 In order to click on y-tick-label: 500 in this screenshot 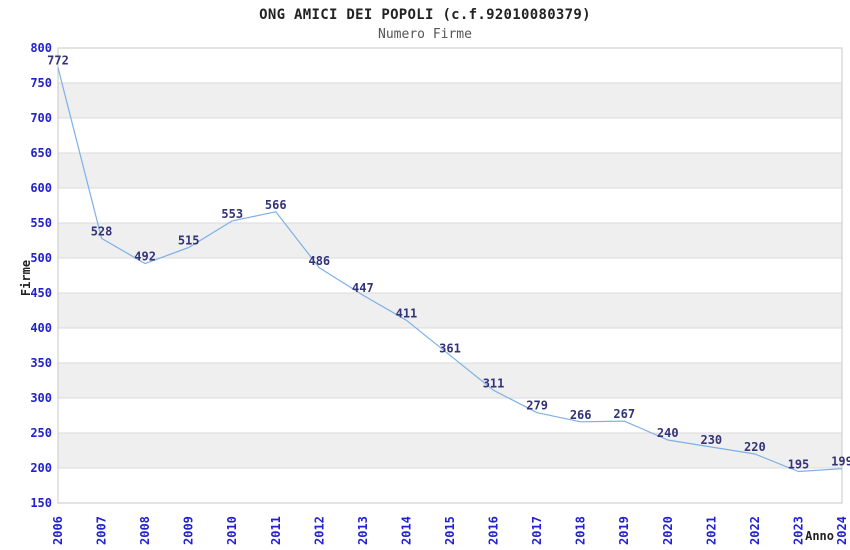, I will do `click(41, 258)`.